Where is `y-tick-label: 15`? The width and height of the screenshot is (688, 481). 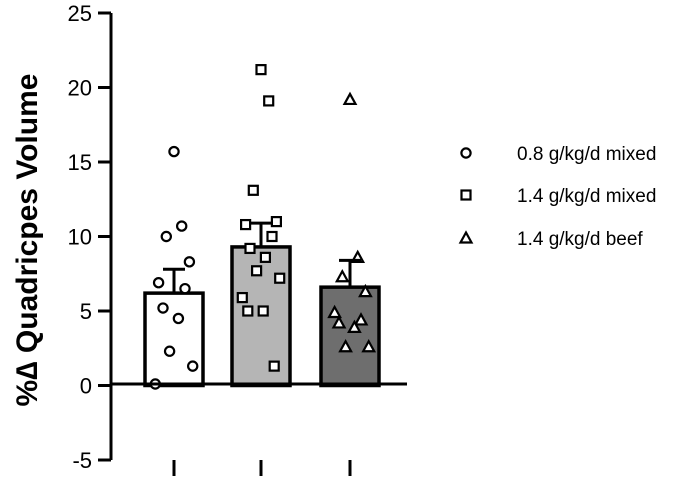 y-tick-label: 15 is located at coordinates (80, 162).